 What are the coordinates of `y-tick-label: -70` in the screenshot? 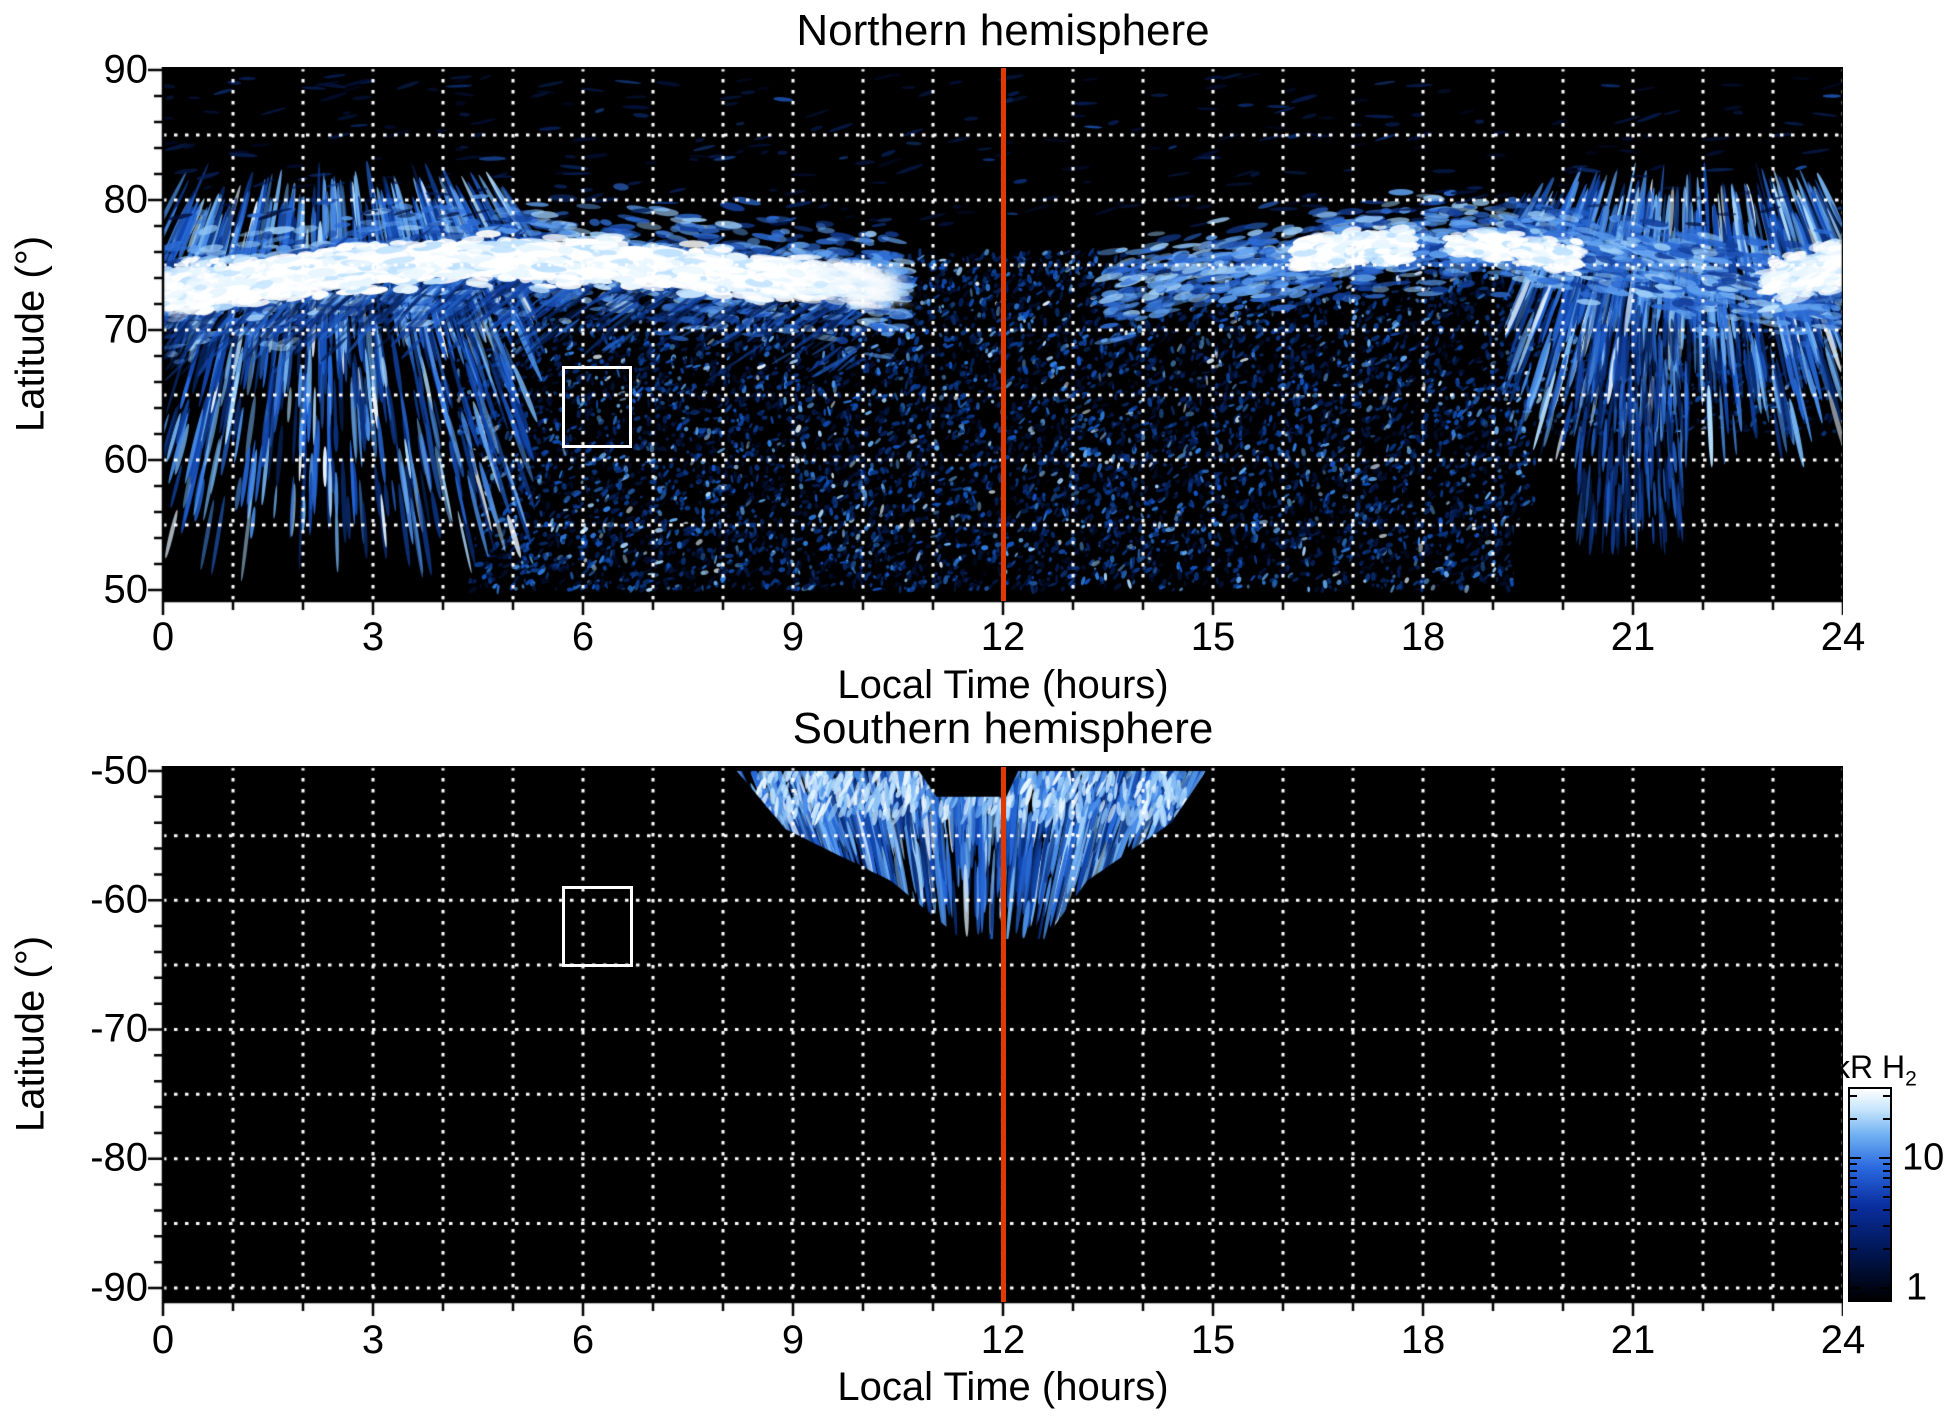 It's located at (119, 1028).